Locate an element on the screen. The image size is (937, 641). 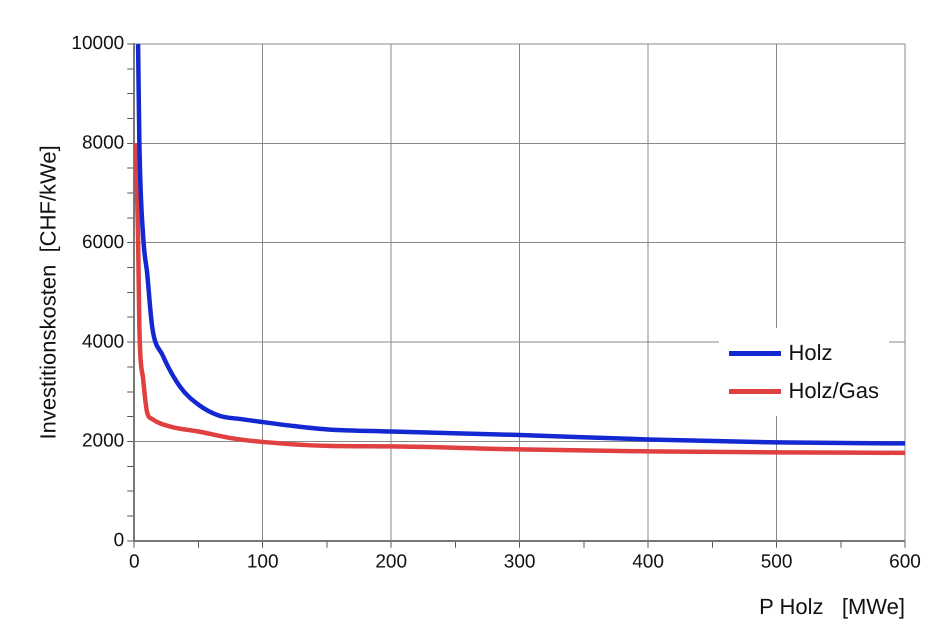
y-axis-title: Investitionskosten [CHF/kWe] is located at coordinates (47, 292).